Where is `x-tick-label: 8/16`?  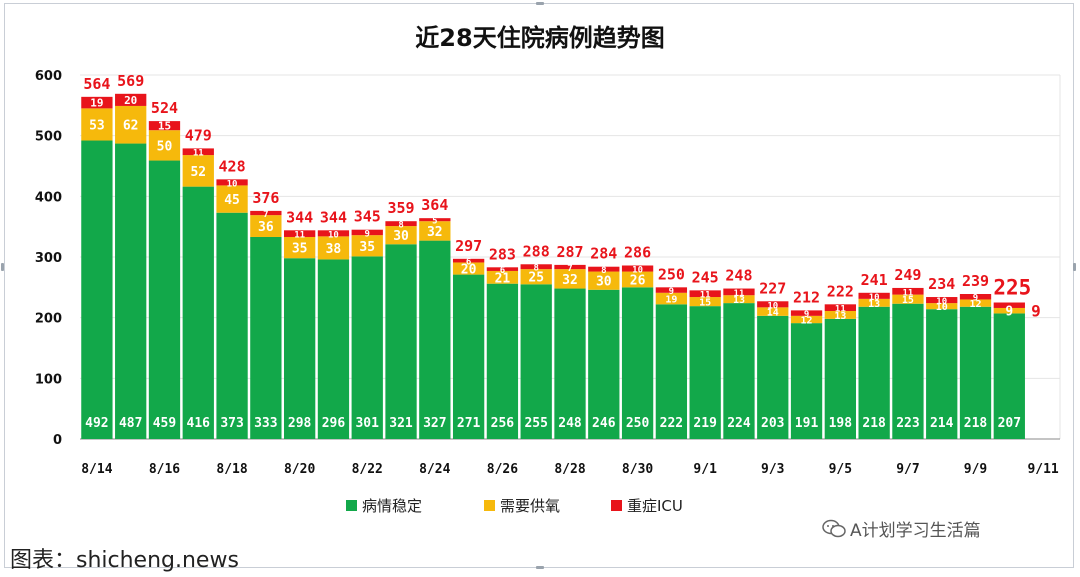 x-tick-label: 8/16 is located at coordinates (164, 469).